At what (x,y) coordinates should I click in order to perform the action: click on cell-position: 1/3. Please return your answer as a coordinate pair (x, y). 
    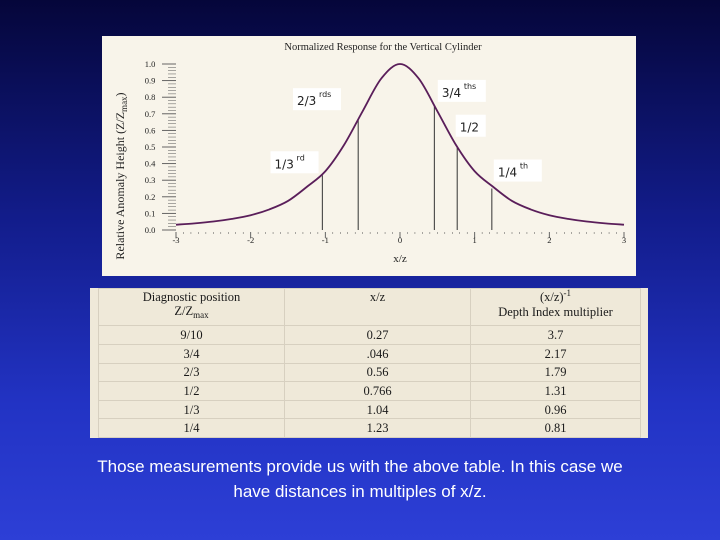
    Looking at the image, I should click on (191, 409).